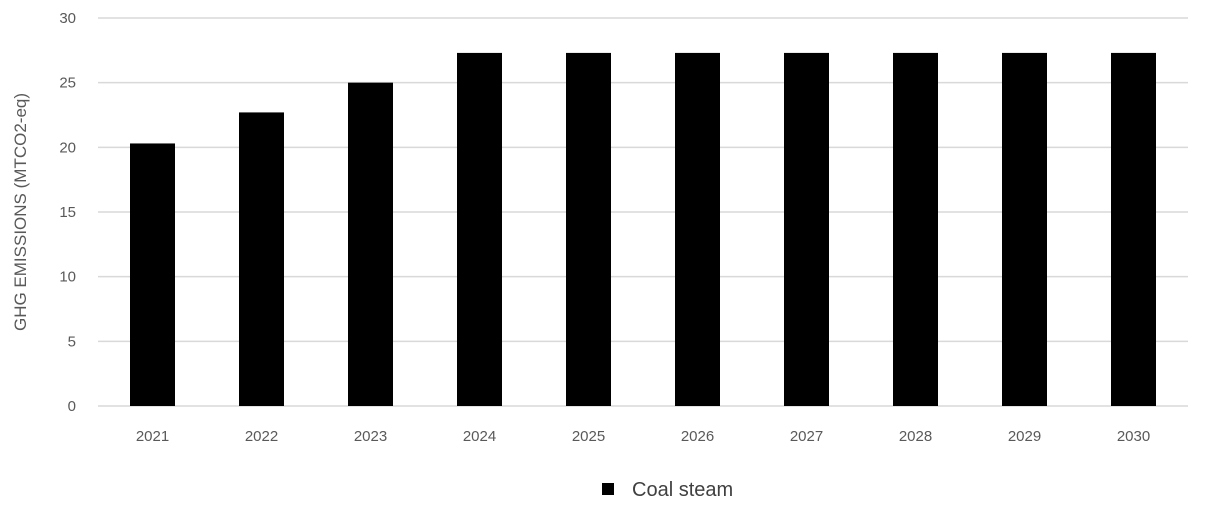 Image resolution: width=1211 pixels, height=505 pixels. I want to click on bar-2022, so click(261, 259).